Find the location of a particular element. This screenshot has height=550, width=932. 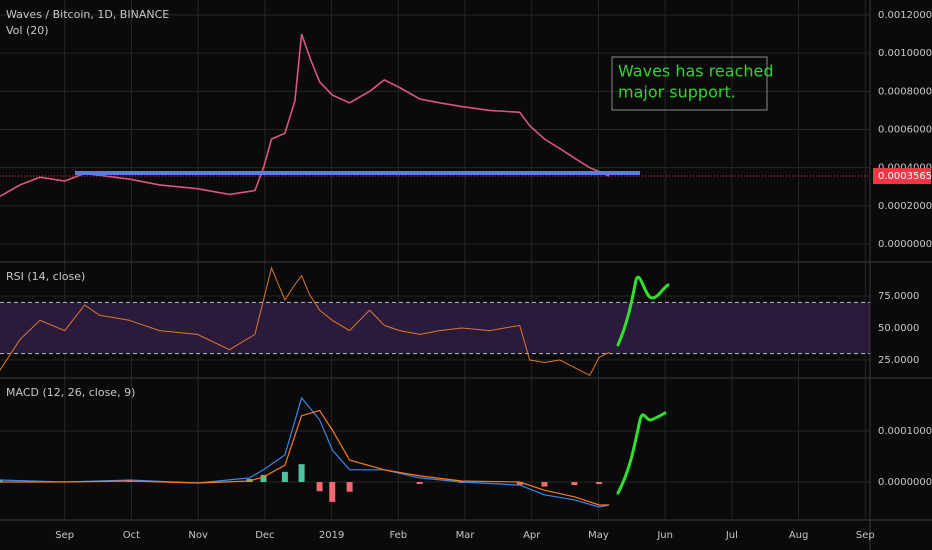

annotation-text: Waves has reached is located at coordinates (696, 71).